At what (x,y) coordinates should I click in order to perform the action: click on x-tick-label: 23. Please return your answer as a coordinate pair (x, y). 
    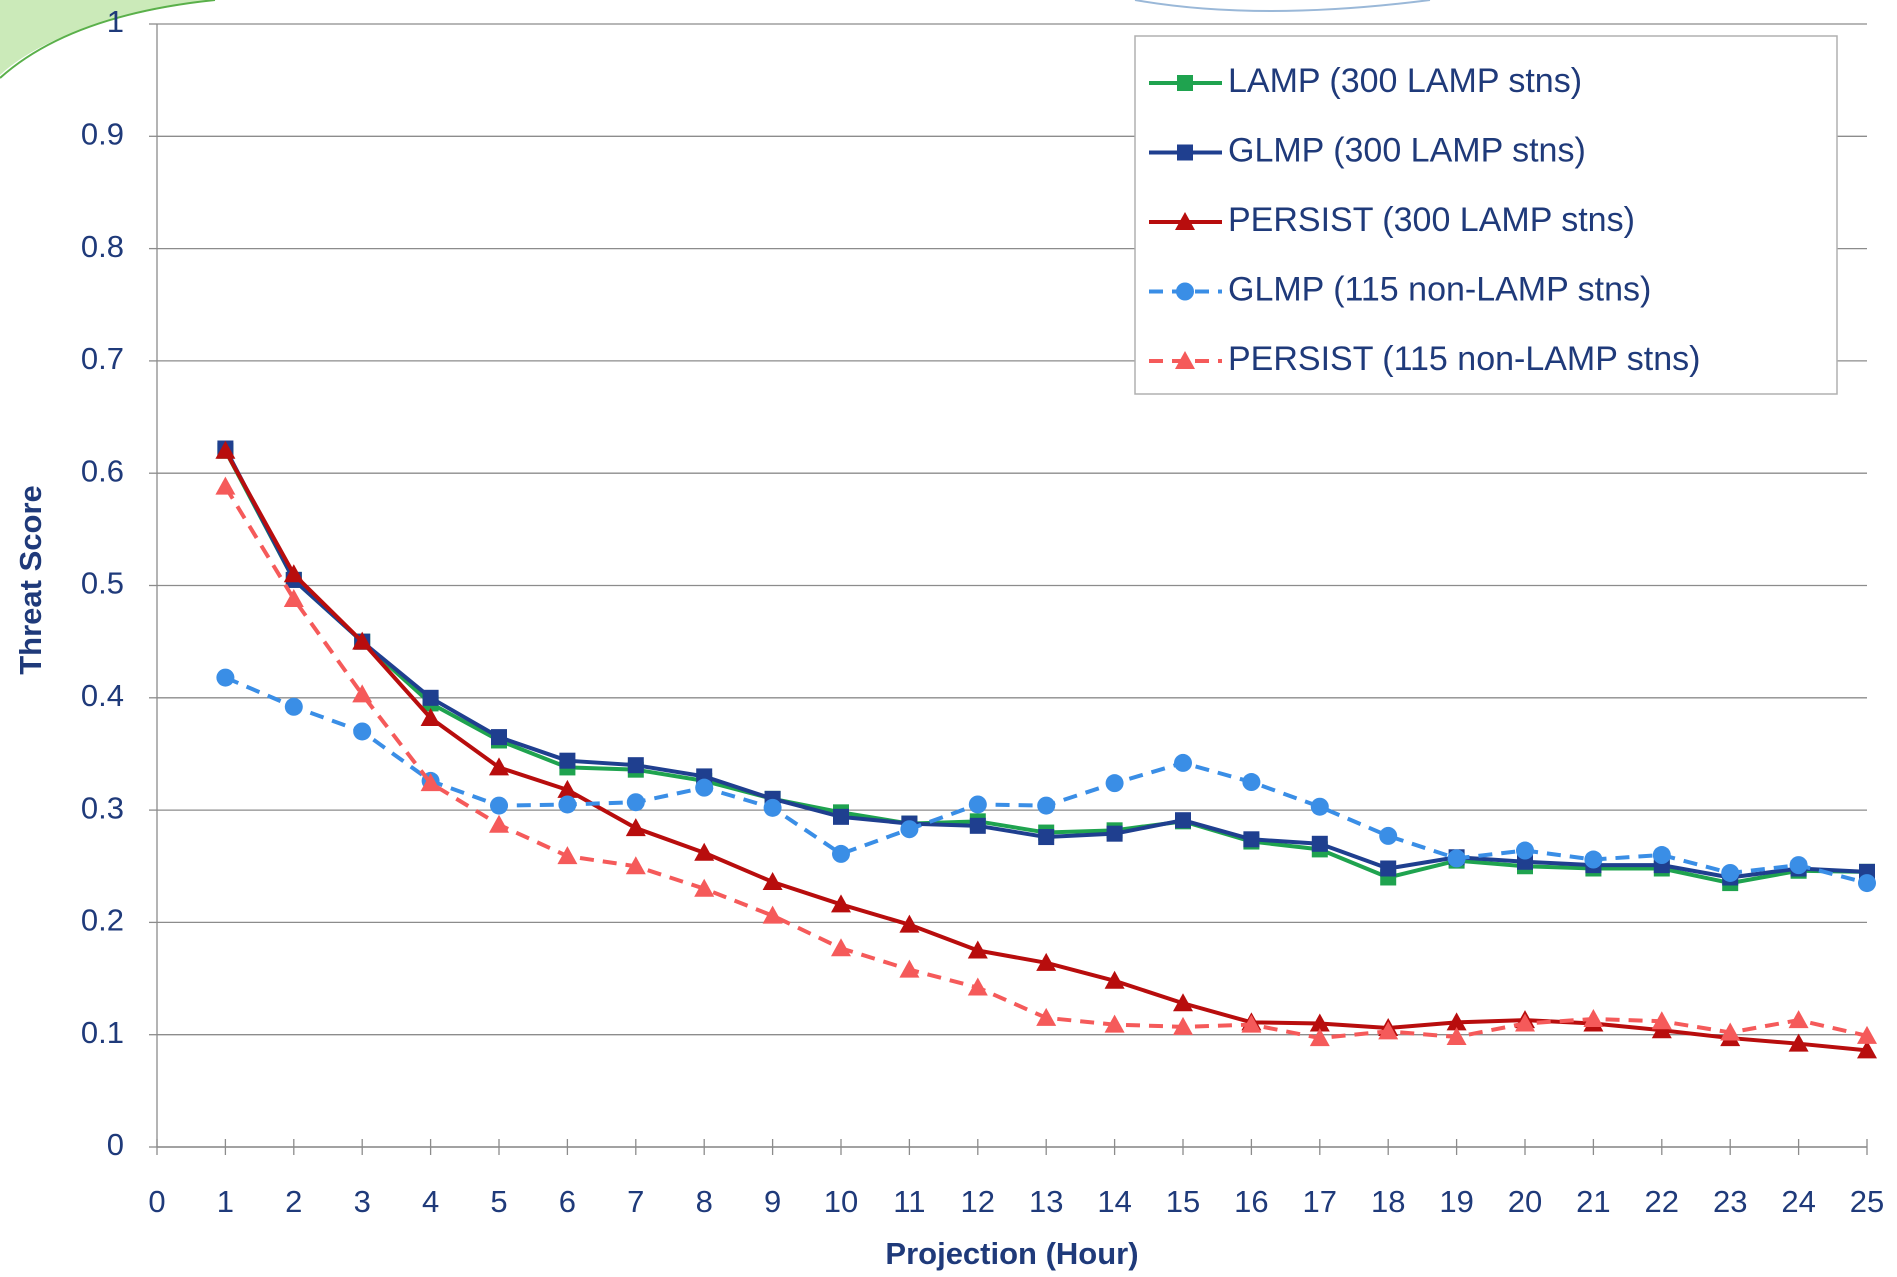
    Looking at the image, I should click on (1730, 1201).